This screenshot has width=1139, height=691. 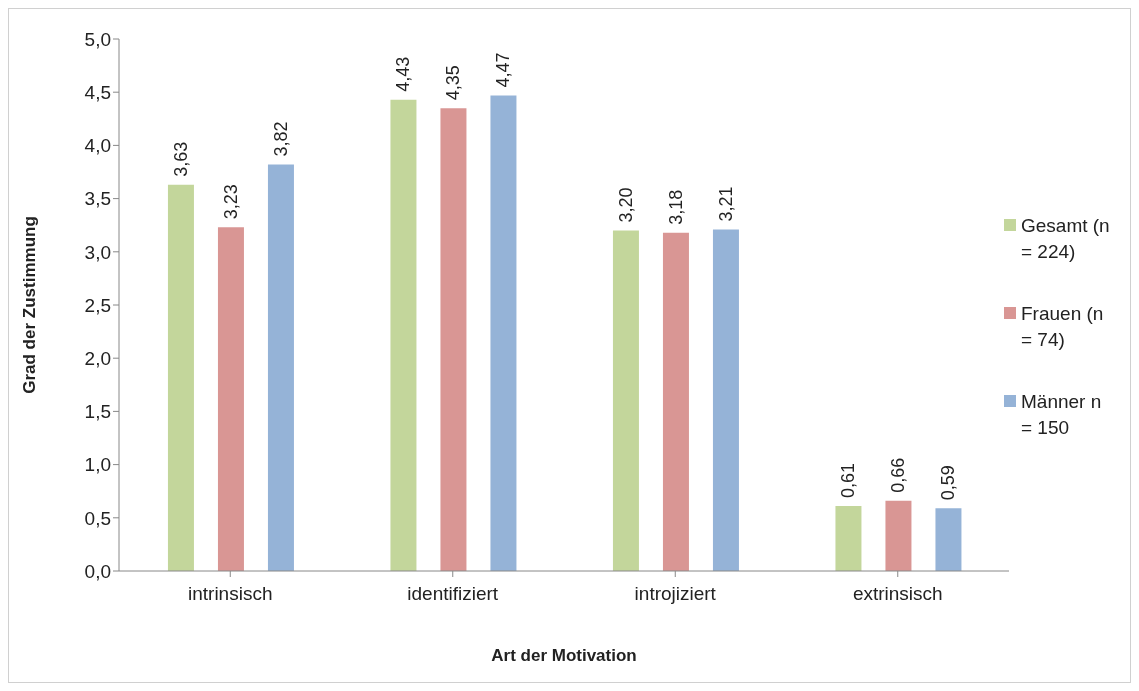 I want to click on y-tick-label: 2,0, so click(x=97, y=358).